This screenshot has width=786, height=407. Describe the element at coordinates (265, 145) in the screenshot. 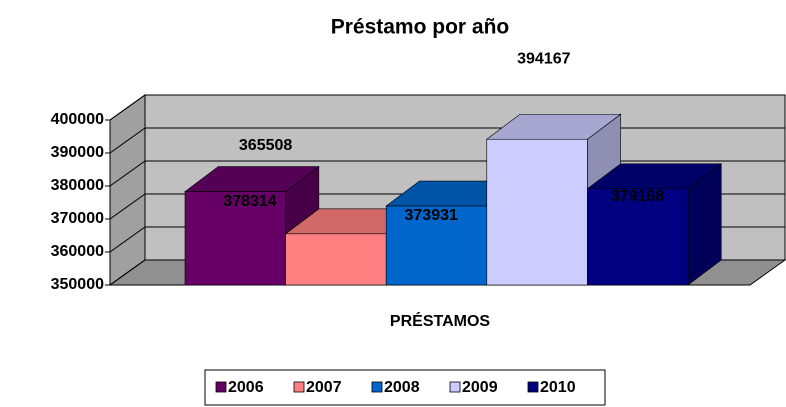

I see `data-label: 365508` at that location.